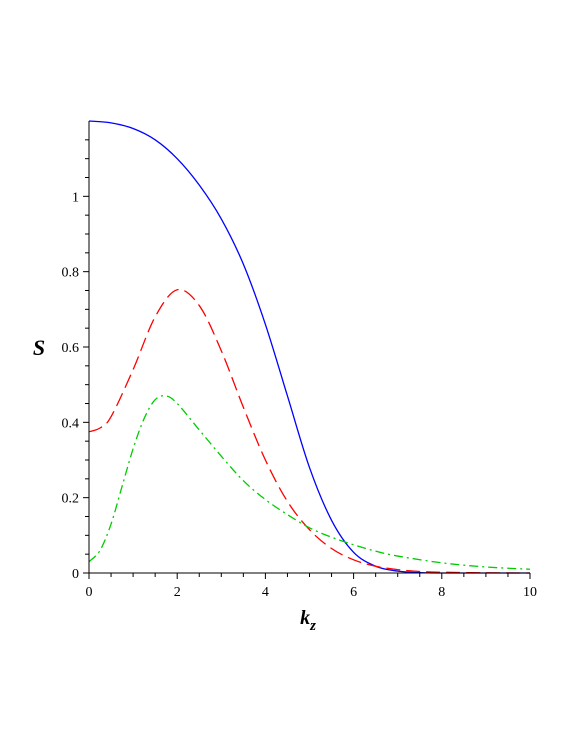  Describe the element at coordinates (89, 592) in the screenshot. I see `x-tick-label: 0` at that location.